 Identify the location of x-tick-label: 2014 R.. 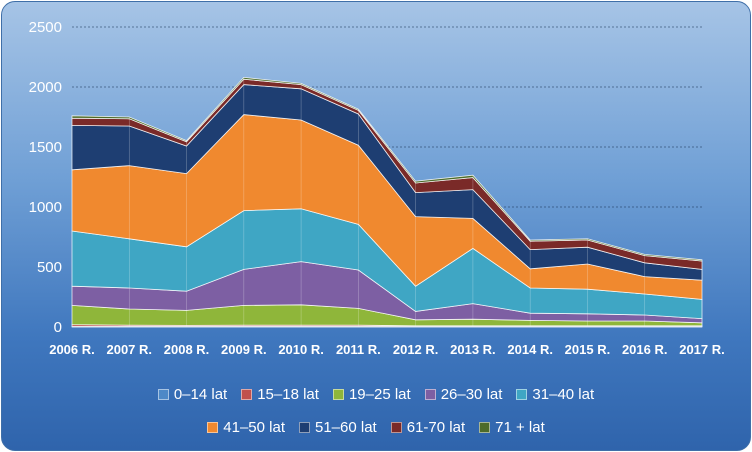
(530, 349).